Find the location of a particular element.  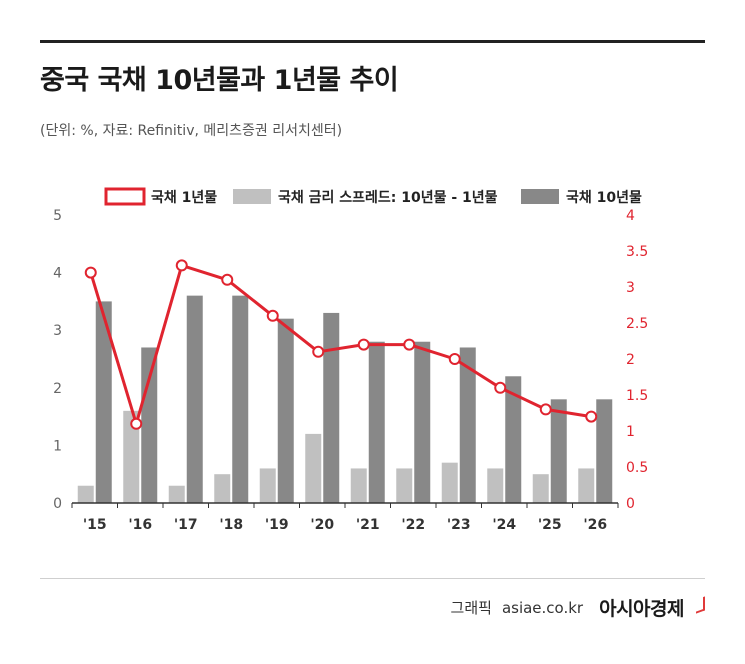

x-tick-label: '19 is located at coordinates (277, 525).